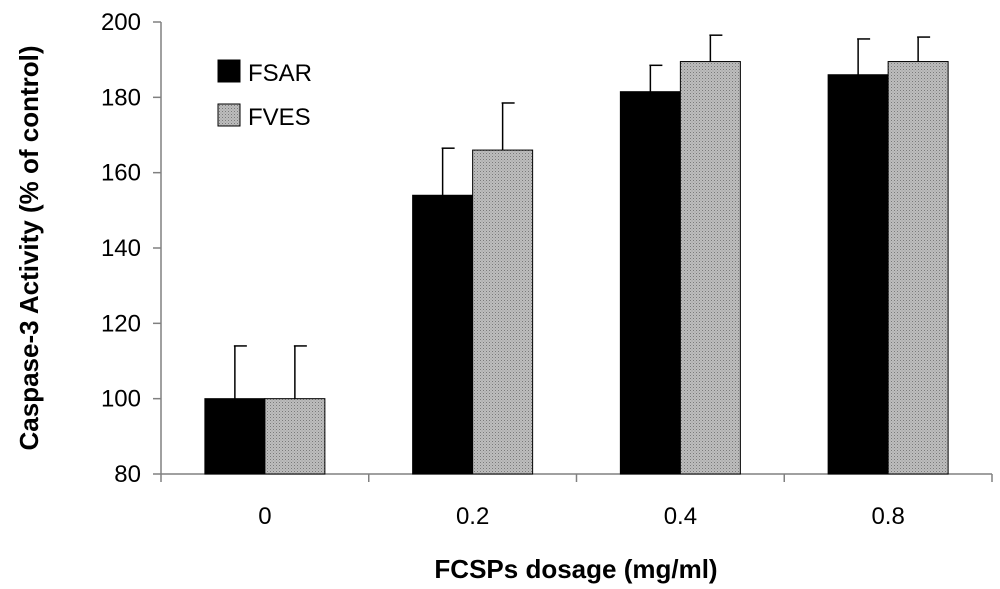 Image resolution: width=1000 pixels, height=589 pixels. What do you see at coordinates (650, 283) in the screenshot?
I see `bar-fsar-0.4` at bounding box center [650, 283].